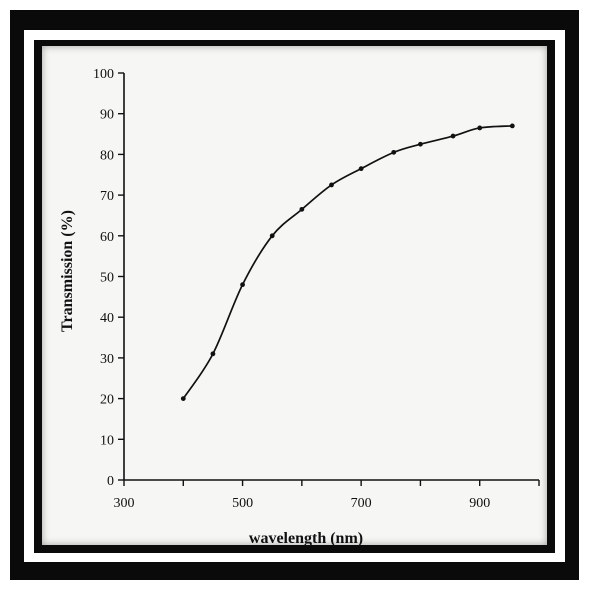 The width and height of the screenshot is (589, 590). I want to click on y-tick-label: 50, so click(107, 278).